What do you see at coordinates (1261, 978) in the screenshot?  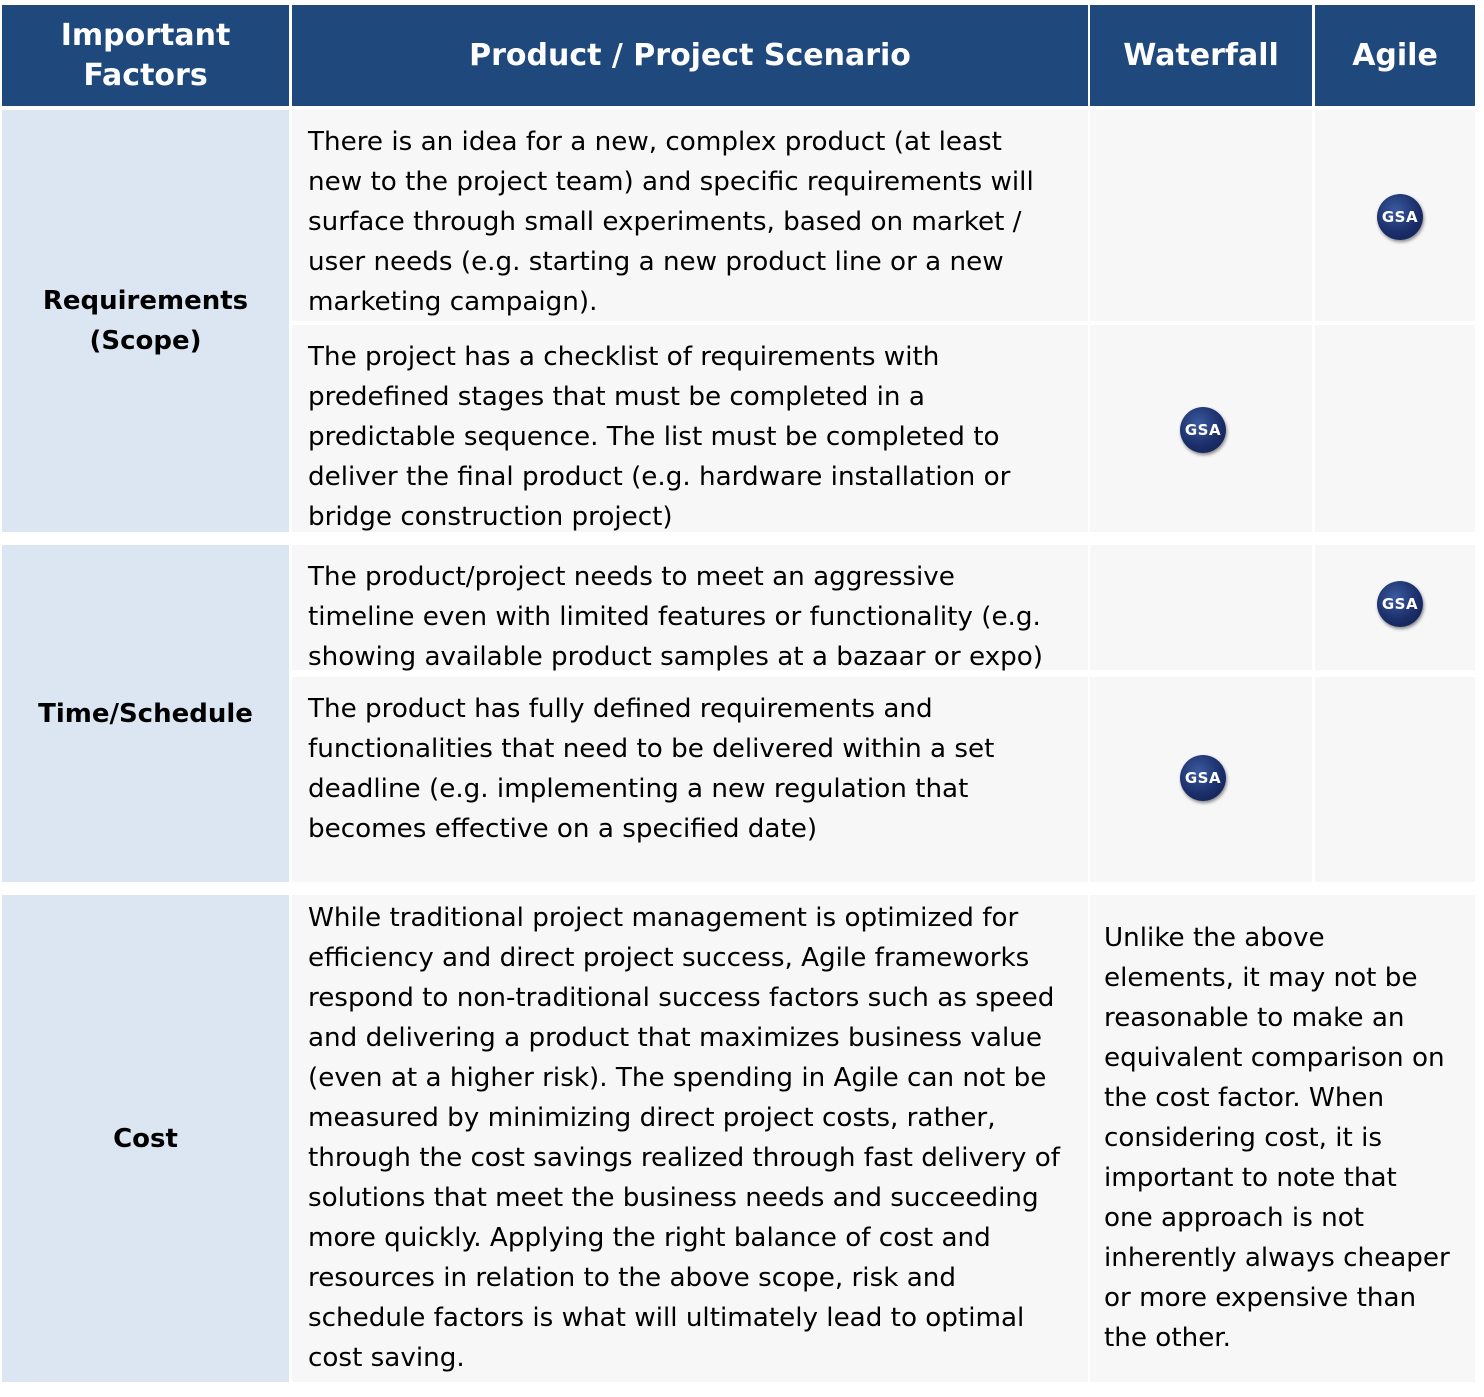 I see `cost-note-line: elements, it may not be` at bounding box center [1261, 978].